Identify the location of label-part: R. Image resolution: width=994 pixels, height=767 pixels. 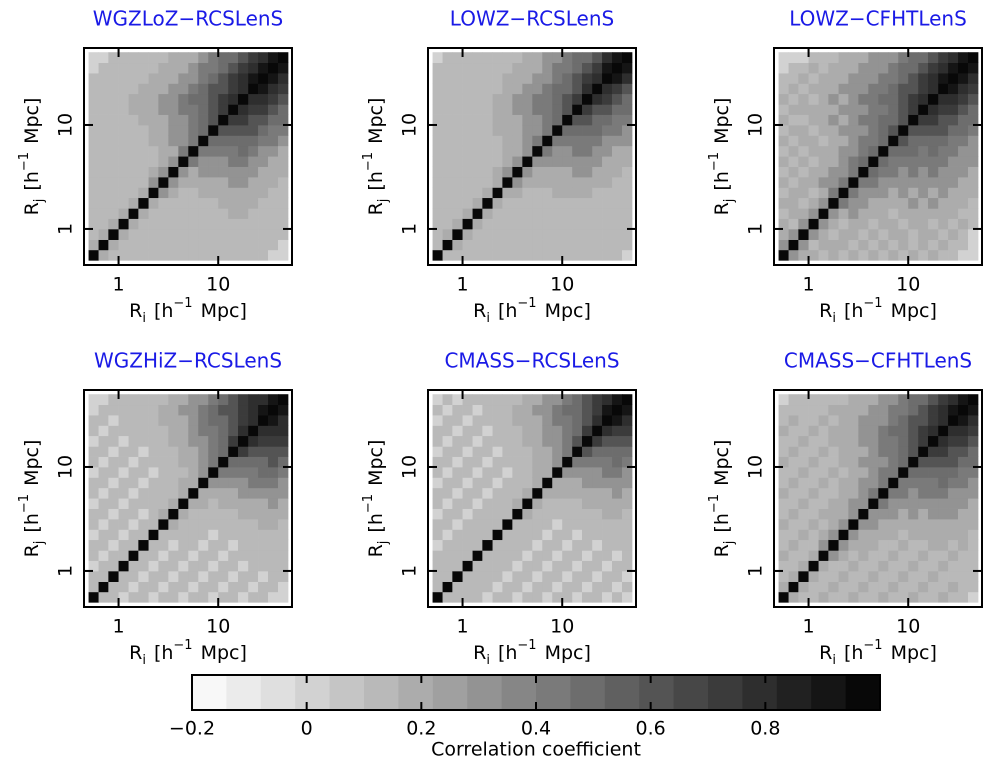
(479, 653).